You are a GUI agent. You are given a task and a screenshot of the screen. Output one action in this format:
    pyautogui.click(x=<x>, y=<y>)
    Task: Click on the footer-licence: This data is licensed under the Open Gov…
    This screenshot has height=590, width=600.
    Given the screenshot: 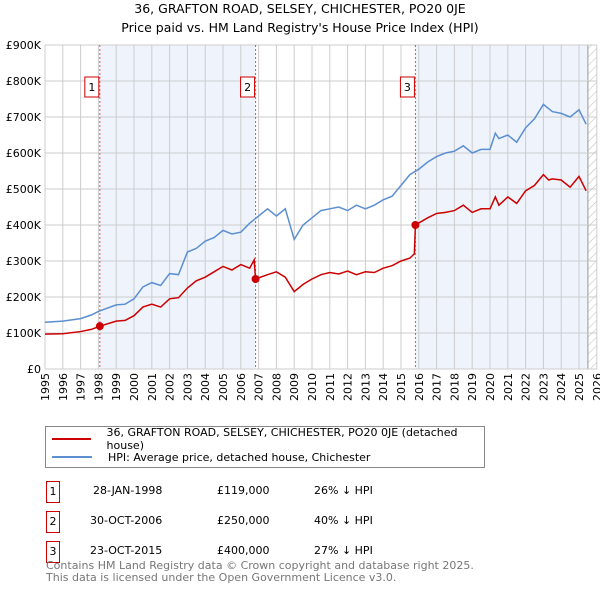 What is the action you would take?
    pyautogui.click(x=221, y=577)
    